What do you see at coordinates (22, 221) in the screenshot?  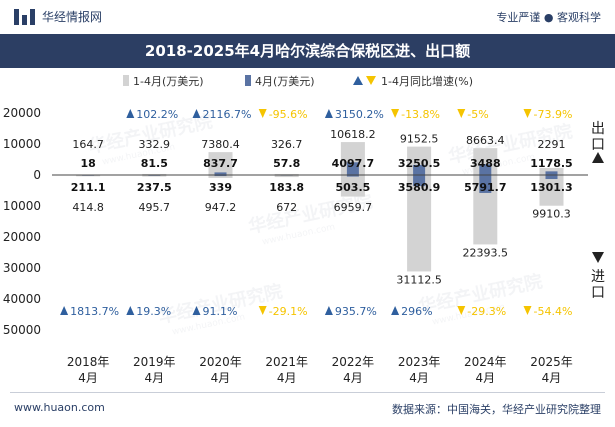 I see `y-axis: 20000 10000 0 10000 20000 30000 40000 50000` at bounding box center [22, 221].